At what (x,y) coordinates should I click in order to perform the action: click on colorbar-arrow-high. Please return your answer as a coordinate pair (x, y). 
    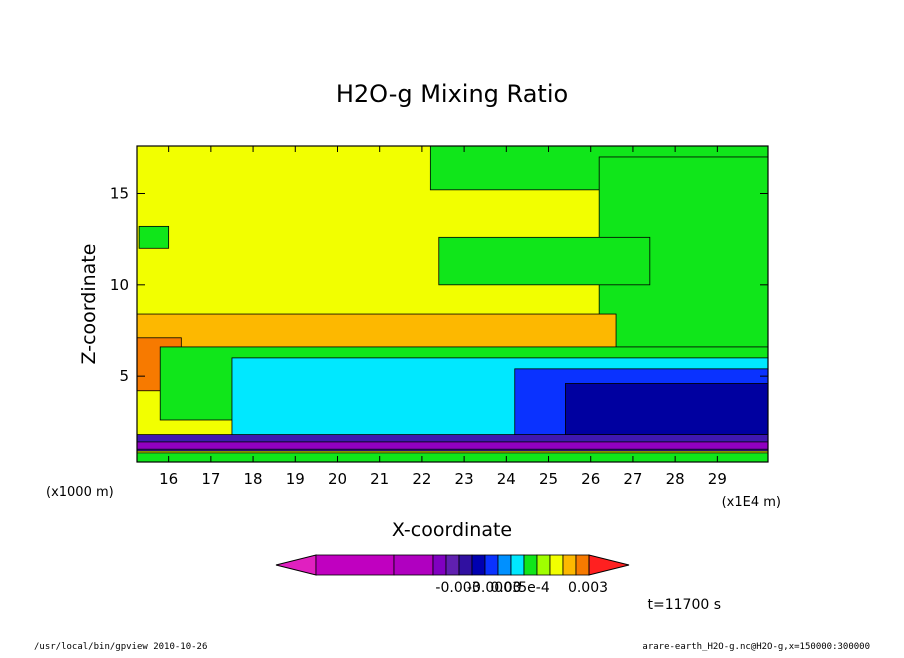
    Looking at the image, I should click on (609, 565).